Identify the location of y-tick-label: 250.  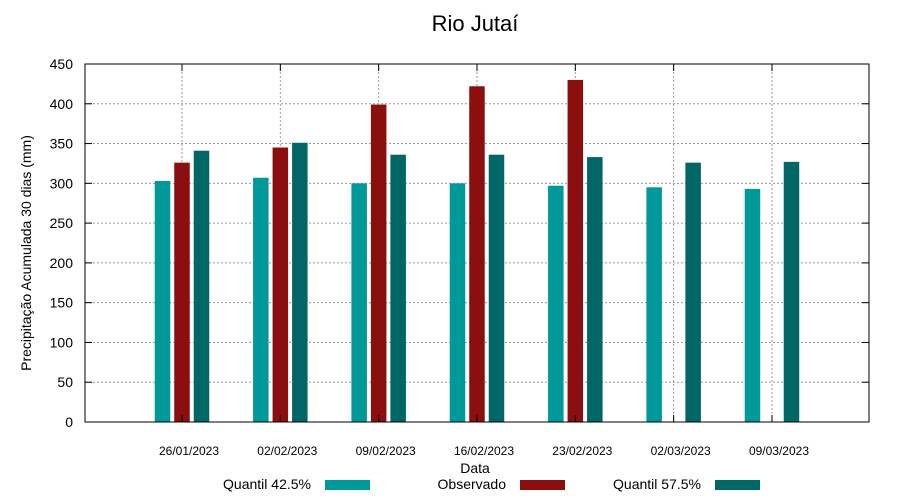
(62, 223).